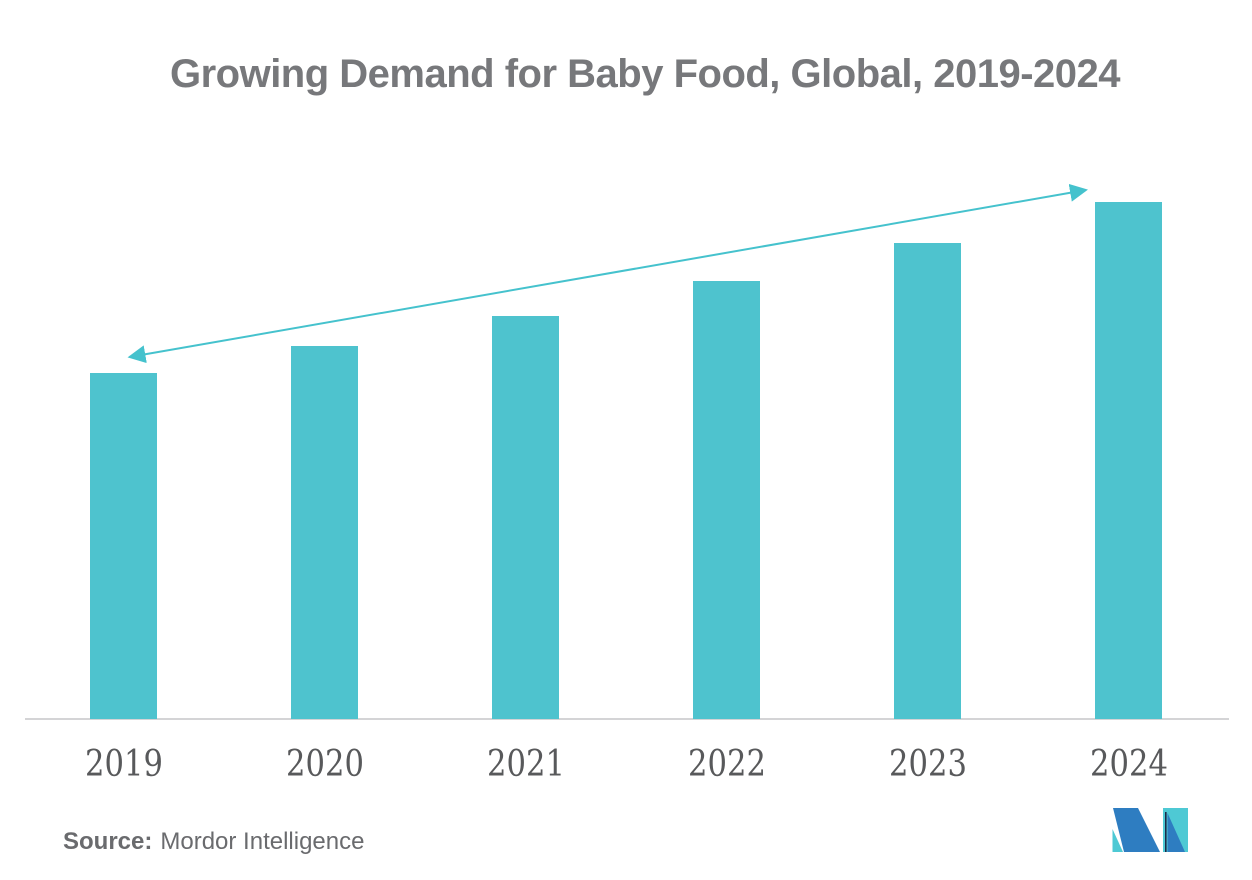 The width and height of the screenshot is (1252, 880). Describe the element at coordinates (123, 764) in the screenshot. I see `x-tick-label-2019: 2019` at that location.